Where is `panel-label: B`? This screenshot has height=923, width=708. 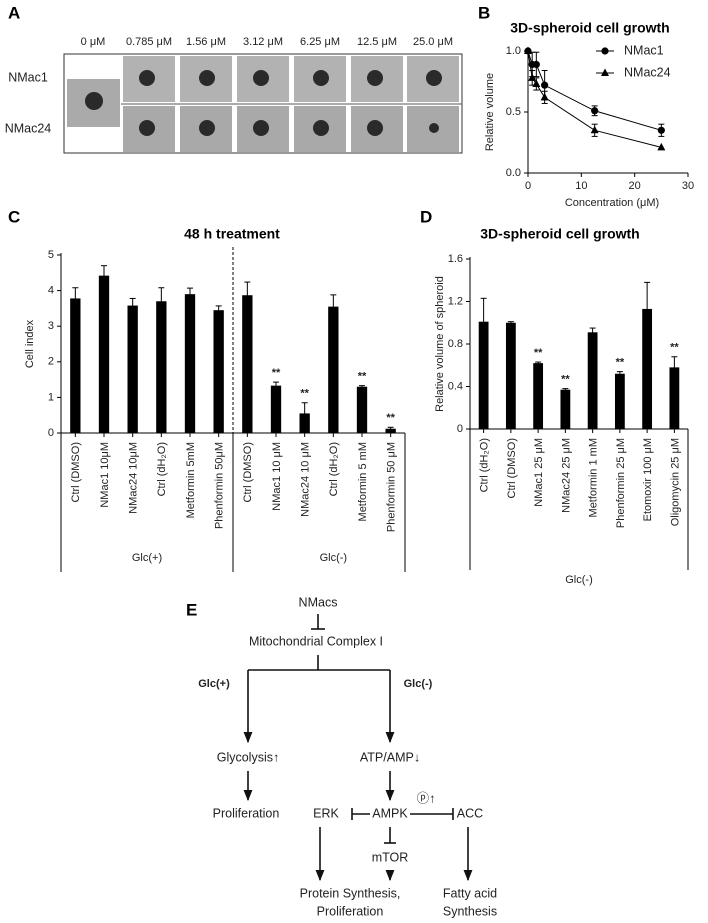 panel-label: B is located at coordinates (484, 12).